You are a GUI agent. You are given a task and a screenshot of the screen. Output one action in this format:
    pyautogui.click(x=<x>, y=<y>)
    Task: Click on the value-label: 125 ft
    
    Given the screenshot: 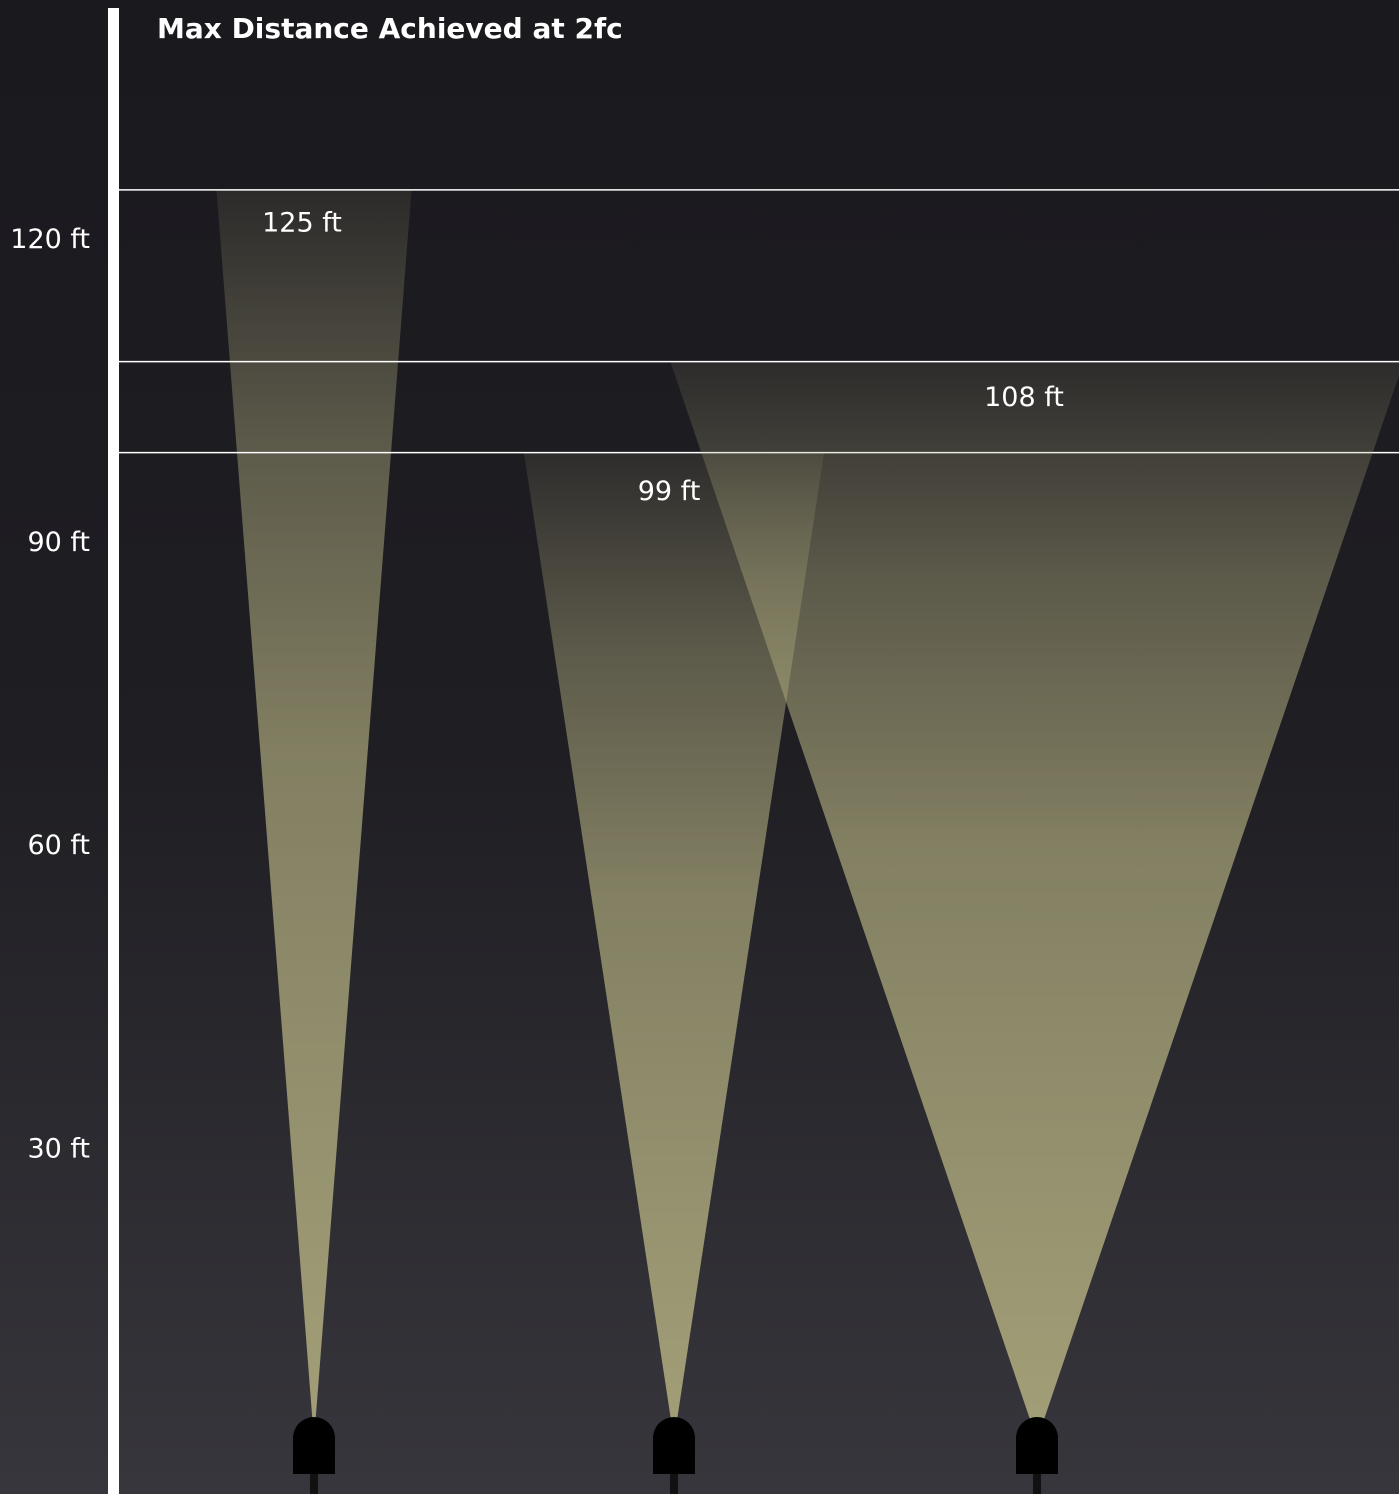 What is the action you would take?
    pyautogui.click(x=302, y=222)
    